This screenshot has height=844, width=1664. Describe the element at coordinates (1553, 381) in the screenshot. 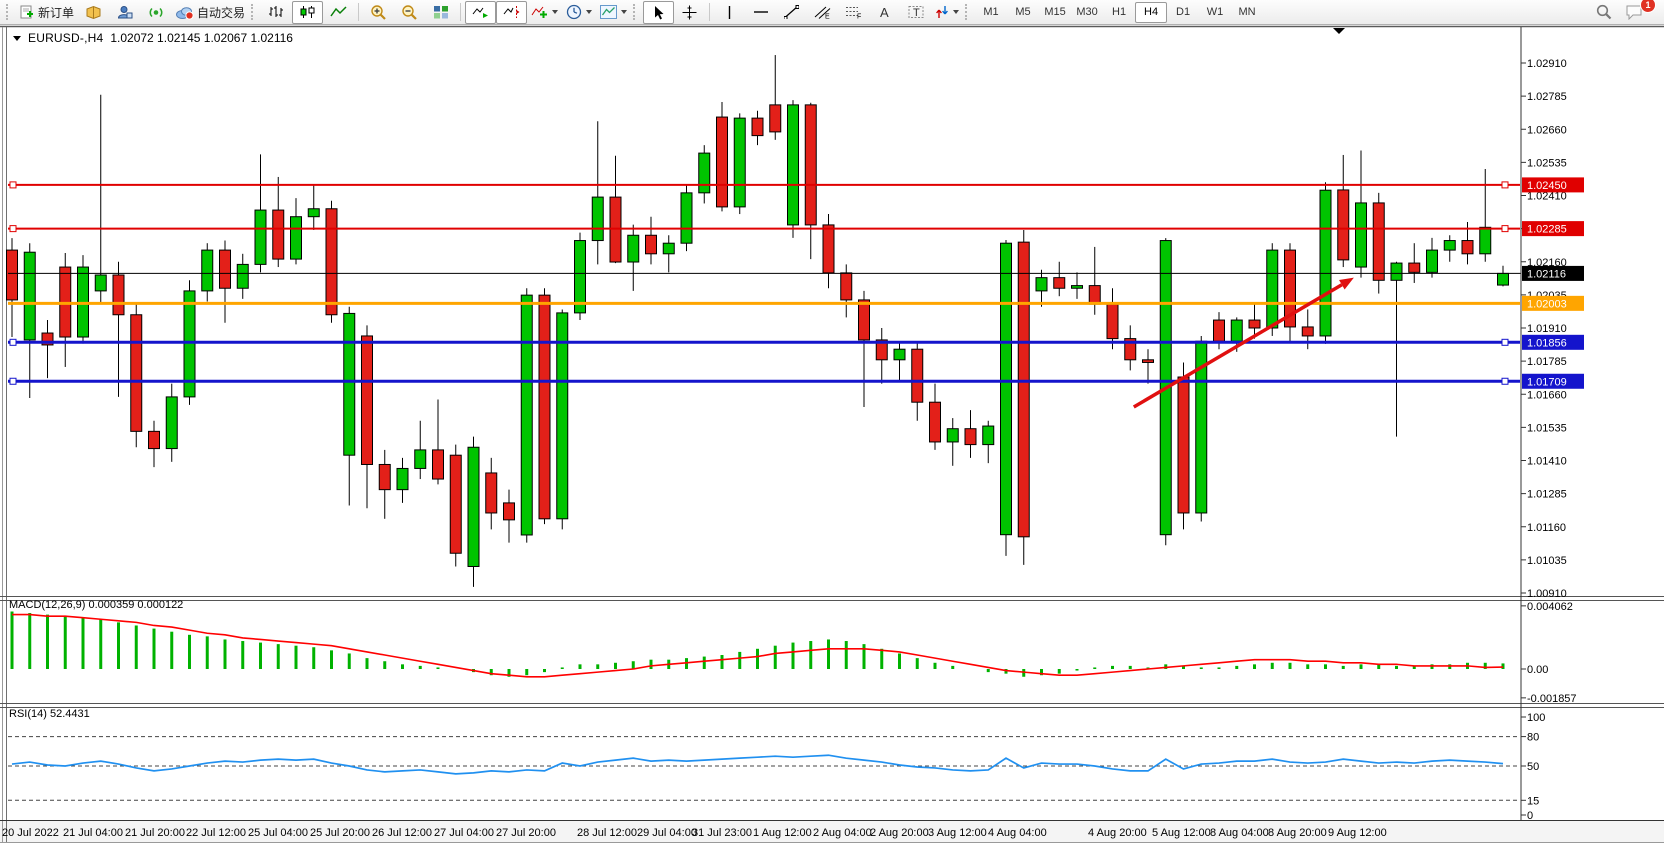

I see `price-box-1.01709: 1.01709` at that location.